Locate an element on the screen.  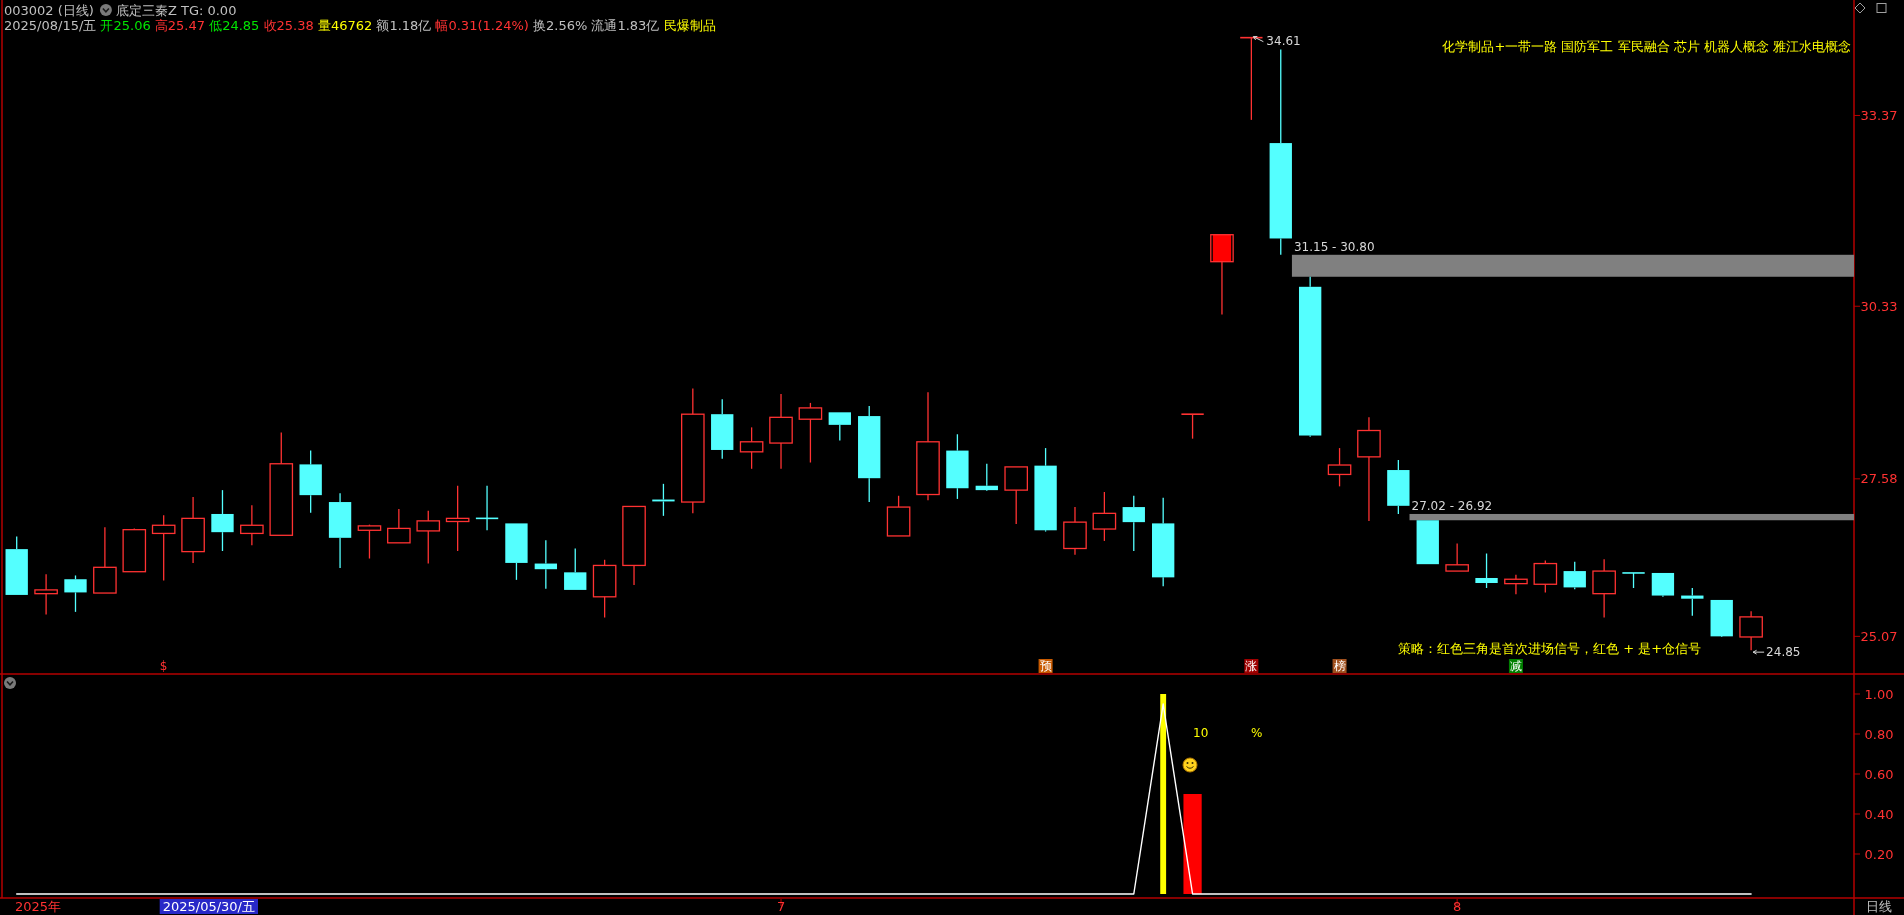
y-tick-label: 0.40 is located at coordinates (1879, 814).